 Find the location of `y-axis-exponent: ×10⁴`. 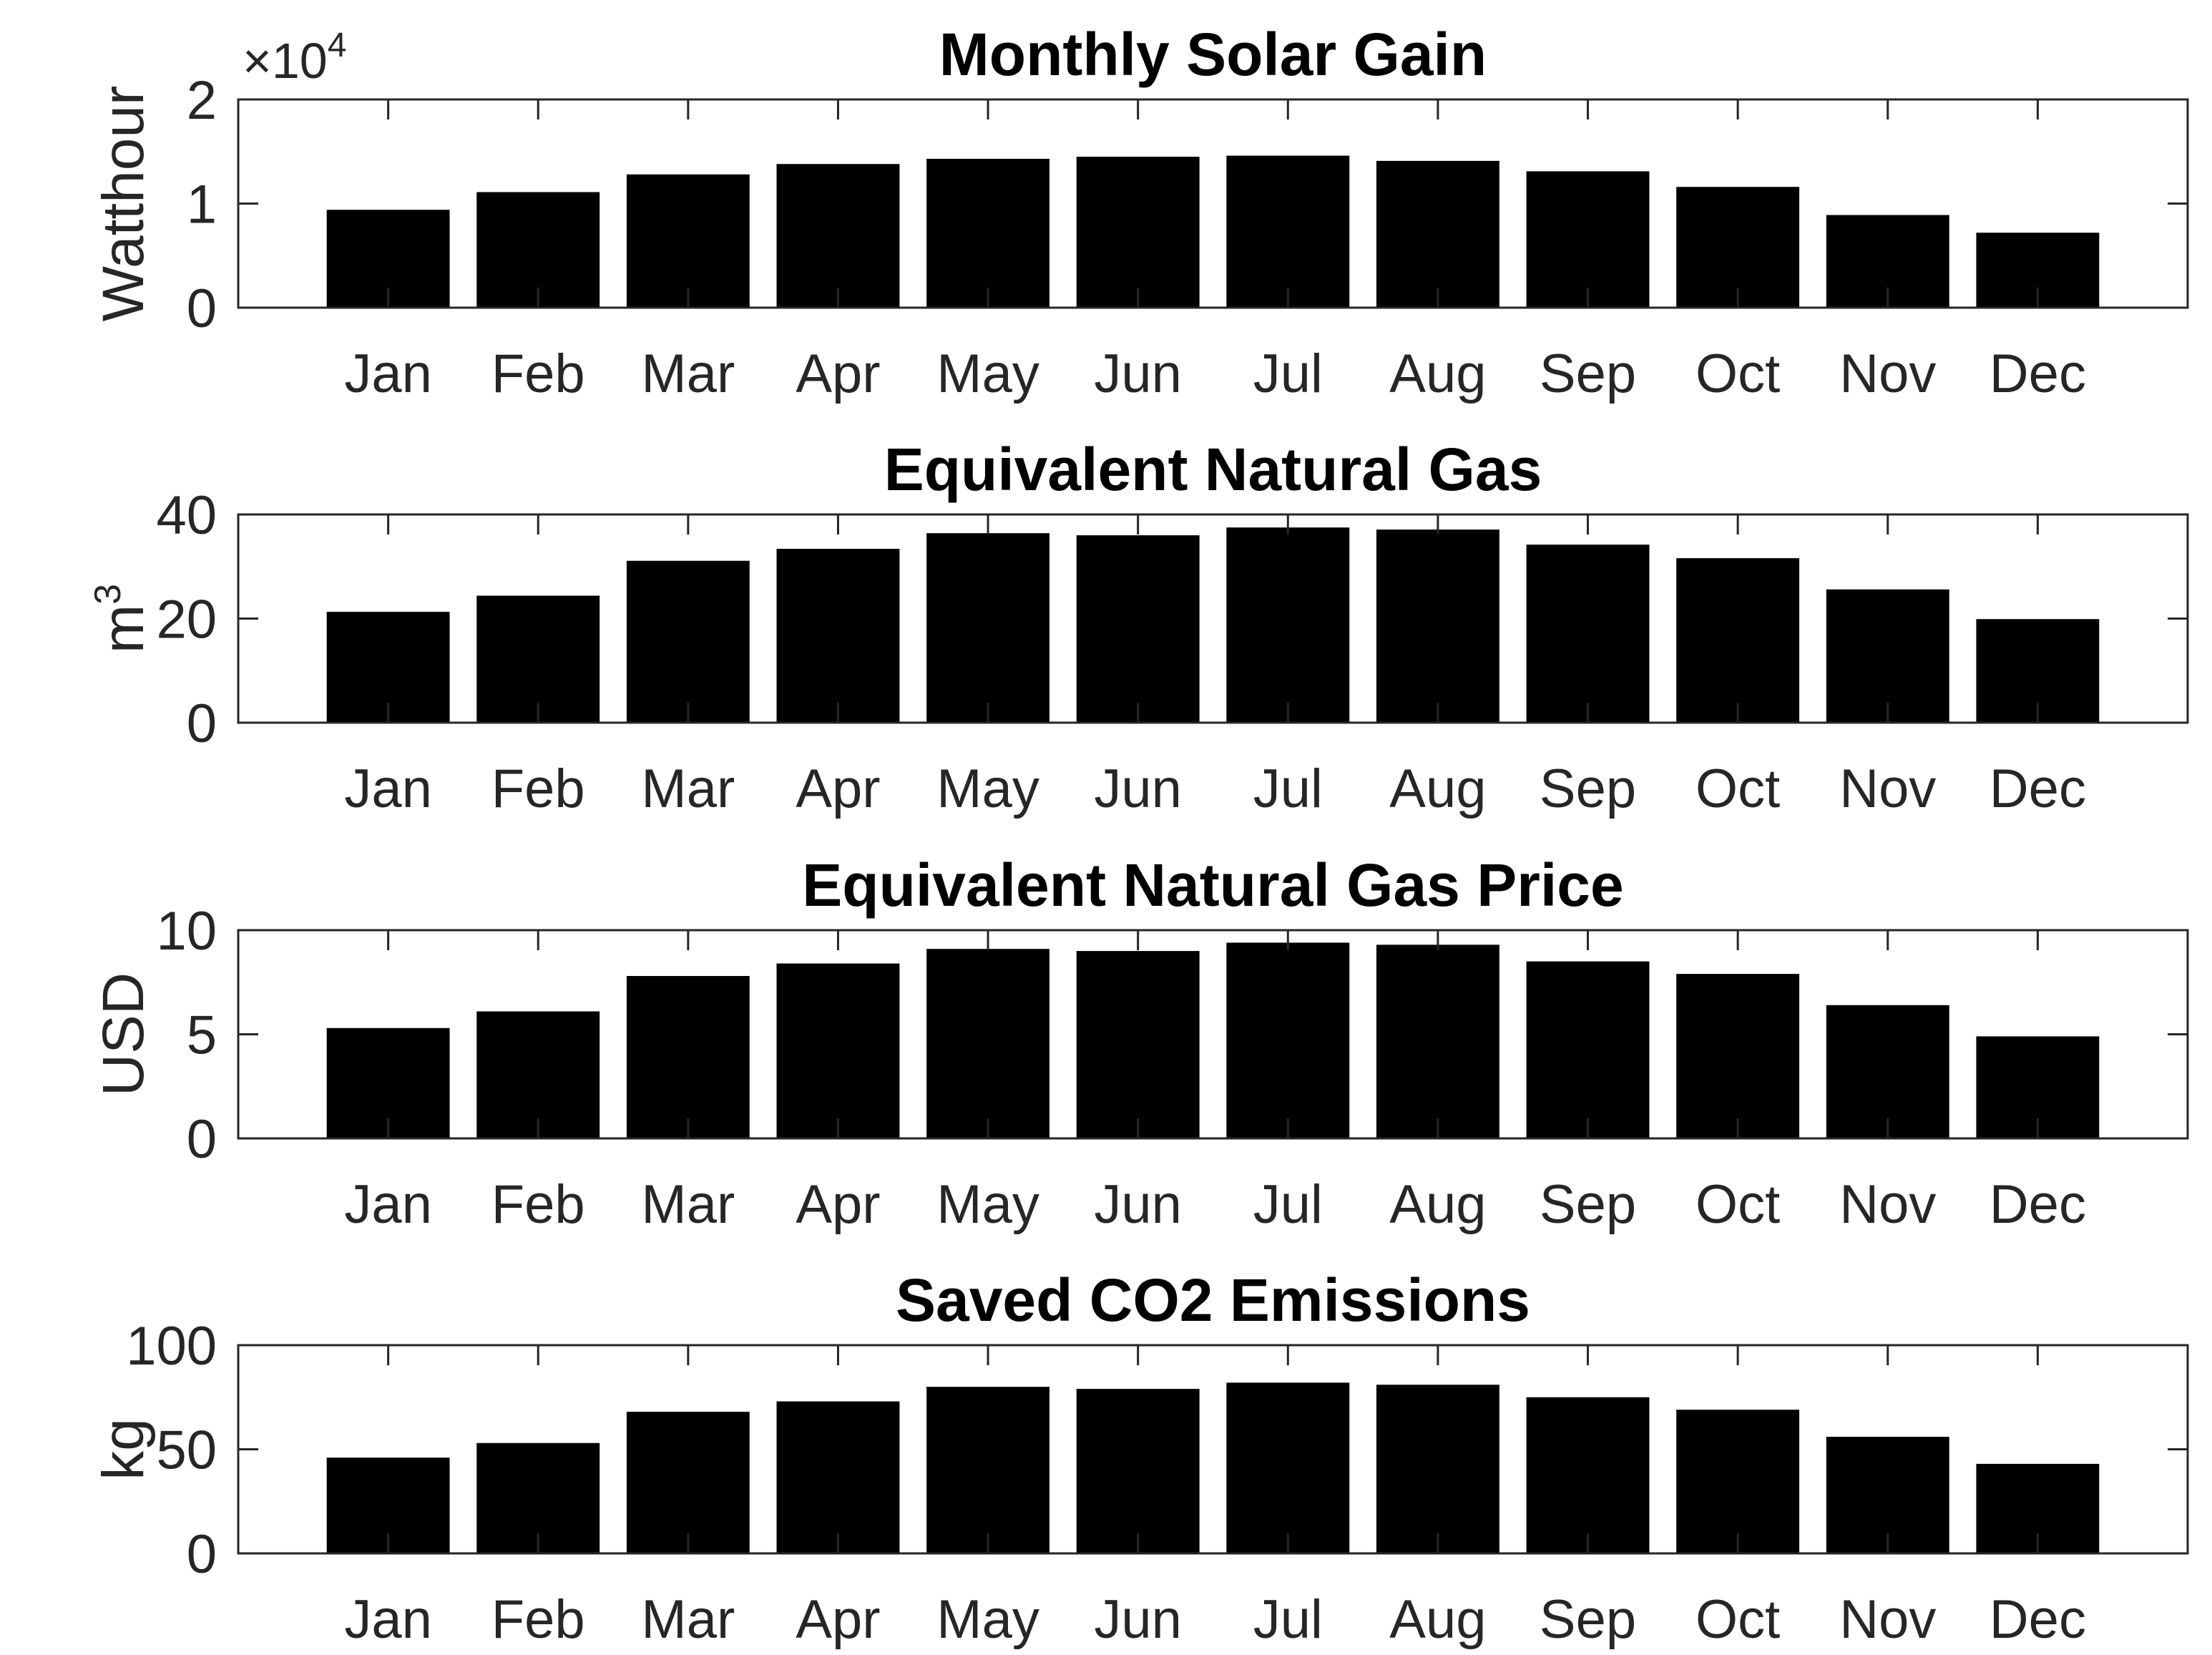

y-axis-exponent: ×10⁴ is located at coordinates (294, 58).